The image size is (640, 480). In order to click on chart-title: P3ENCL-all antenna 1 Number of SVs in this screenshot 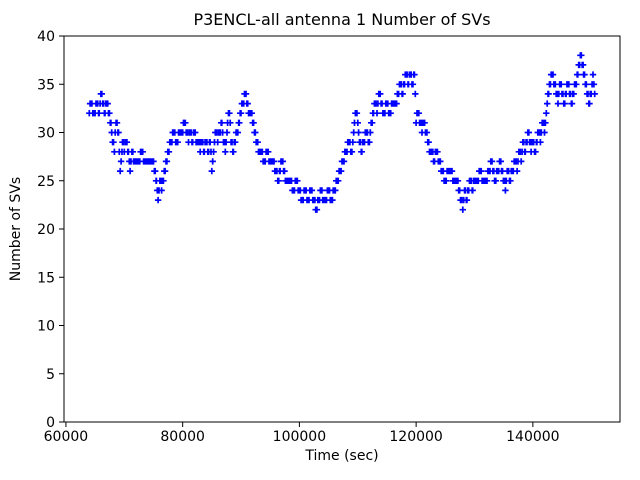, I will do `click(341, 19)`.